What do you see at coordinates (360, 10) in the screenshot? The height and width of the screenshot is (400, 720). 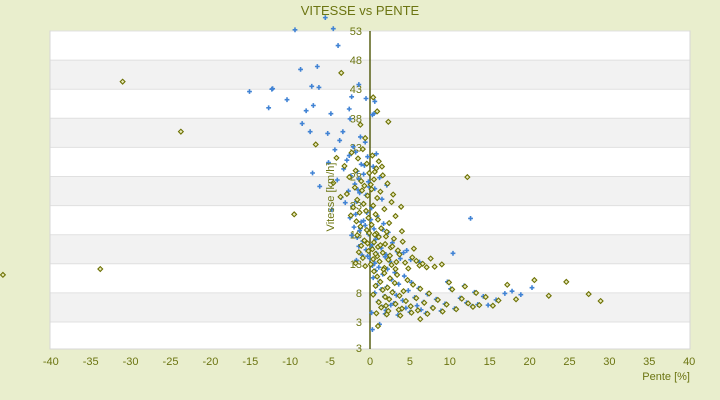 I see `chart-title: VITESSE vs PENTE` at bounding box center [360, 10].